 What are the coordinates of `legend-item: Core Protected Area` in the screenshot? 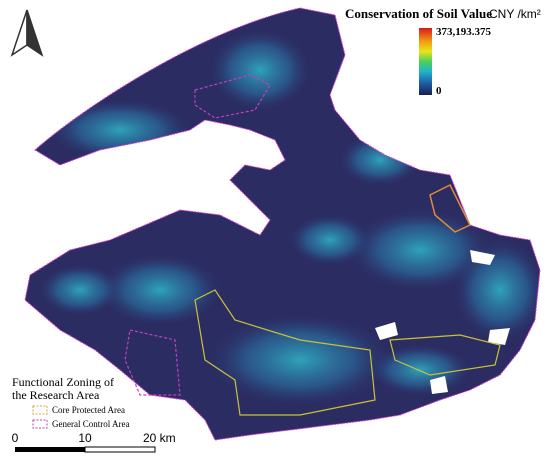 It's located at (88, 410).